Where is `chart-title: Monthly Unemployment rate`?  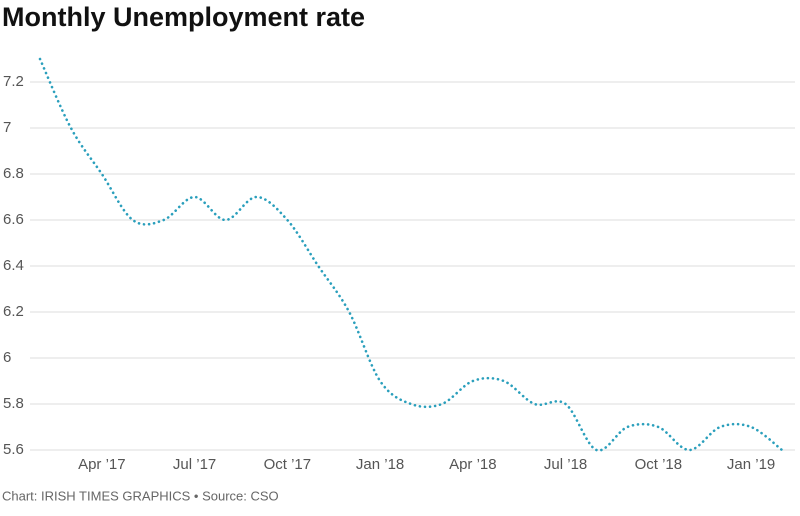
chart-title: Monthly Unemployment rate is located at coordinates (183, 17).